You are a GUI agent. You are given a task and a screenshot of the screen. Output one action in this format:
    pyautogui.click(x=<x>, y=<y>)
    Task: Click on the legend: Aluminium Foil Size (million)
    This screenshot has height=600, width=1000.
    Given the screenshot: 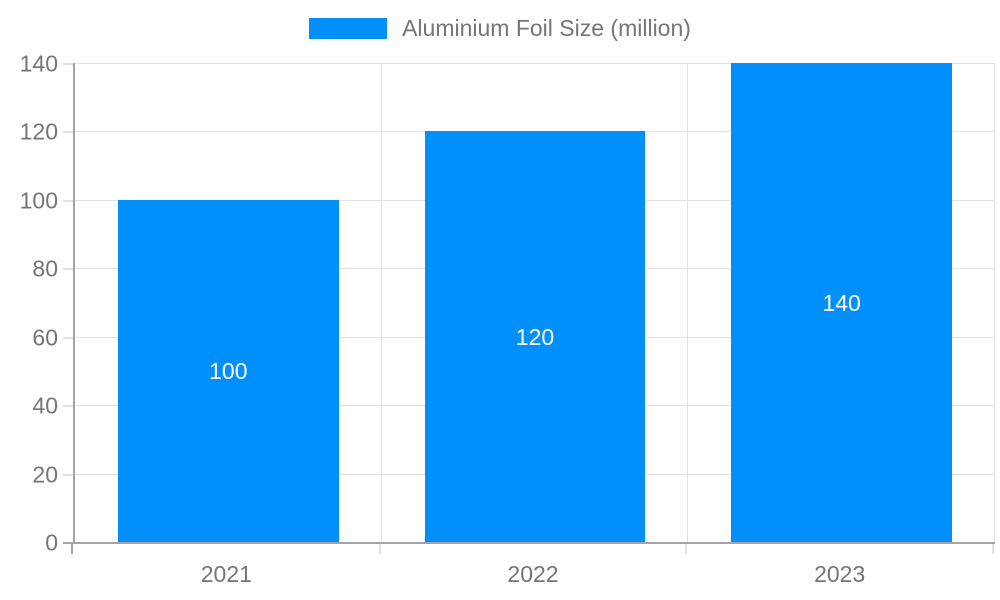 What is the action you would take?
    pyautogui.click(x=500, y=28)
    